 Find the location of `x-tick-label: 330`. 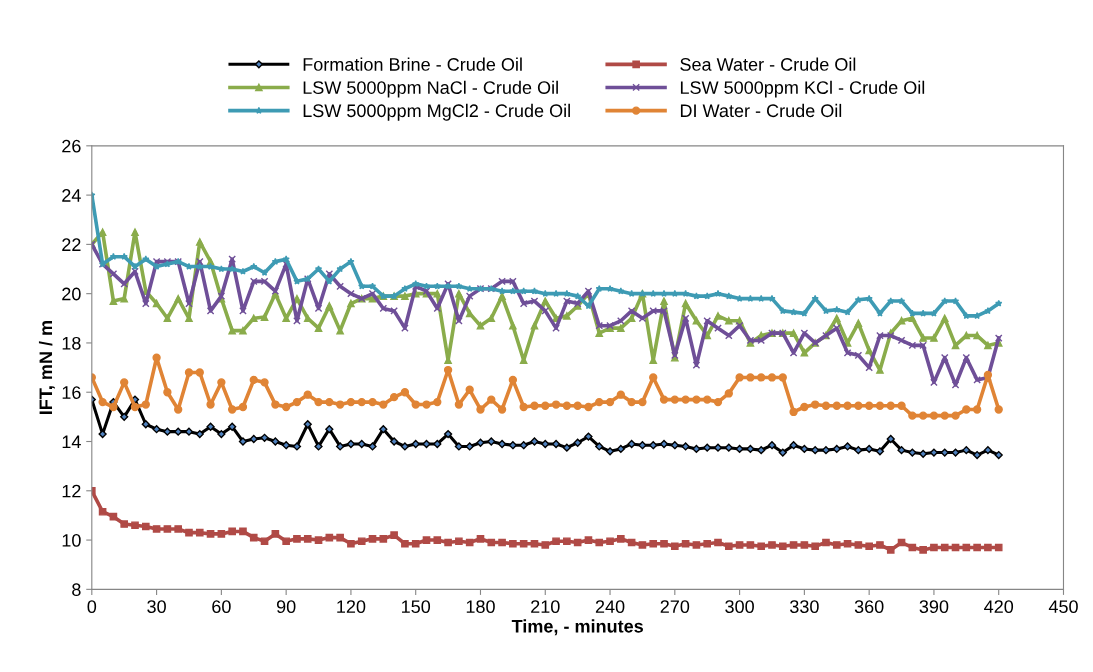

x-tick-label: 330 is located at coordinates (804, 607).